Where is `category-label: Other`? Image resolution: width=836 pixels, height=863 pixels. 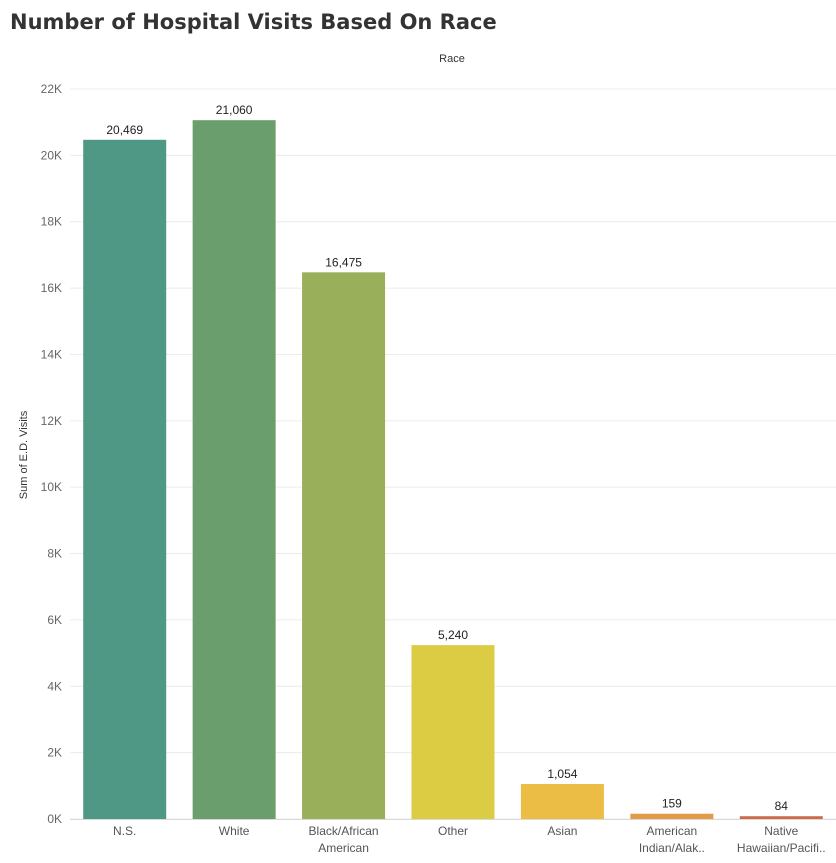 category-label: Other is located at coordinates (453, 831).